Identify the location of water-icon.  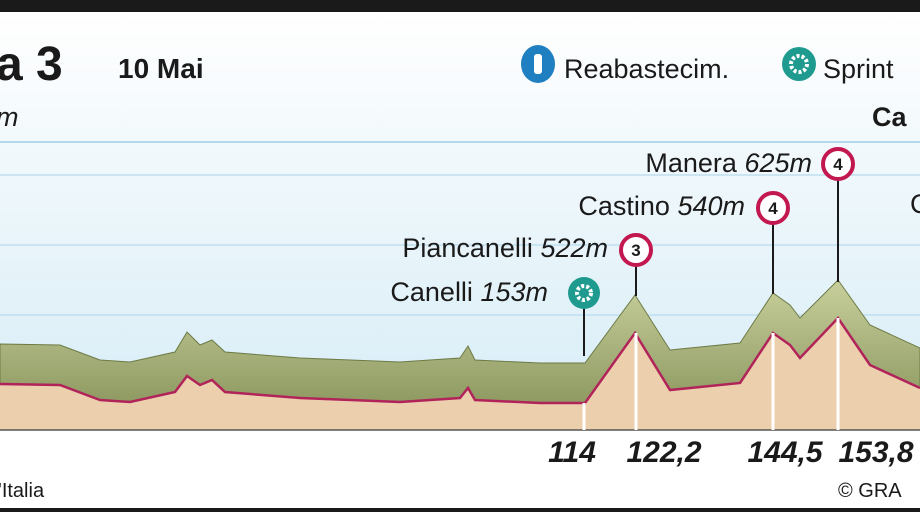
(538, 64).